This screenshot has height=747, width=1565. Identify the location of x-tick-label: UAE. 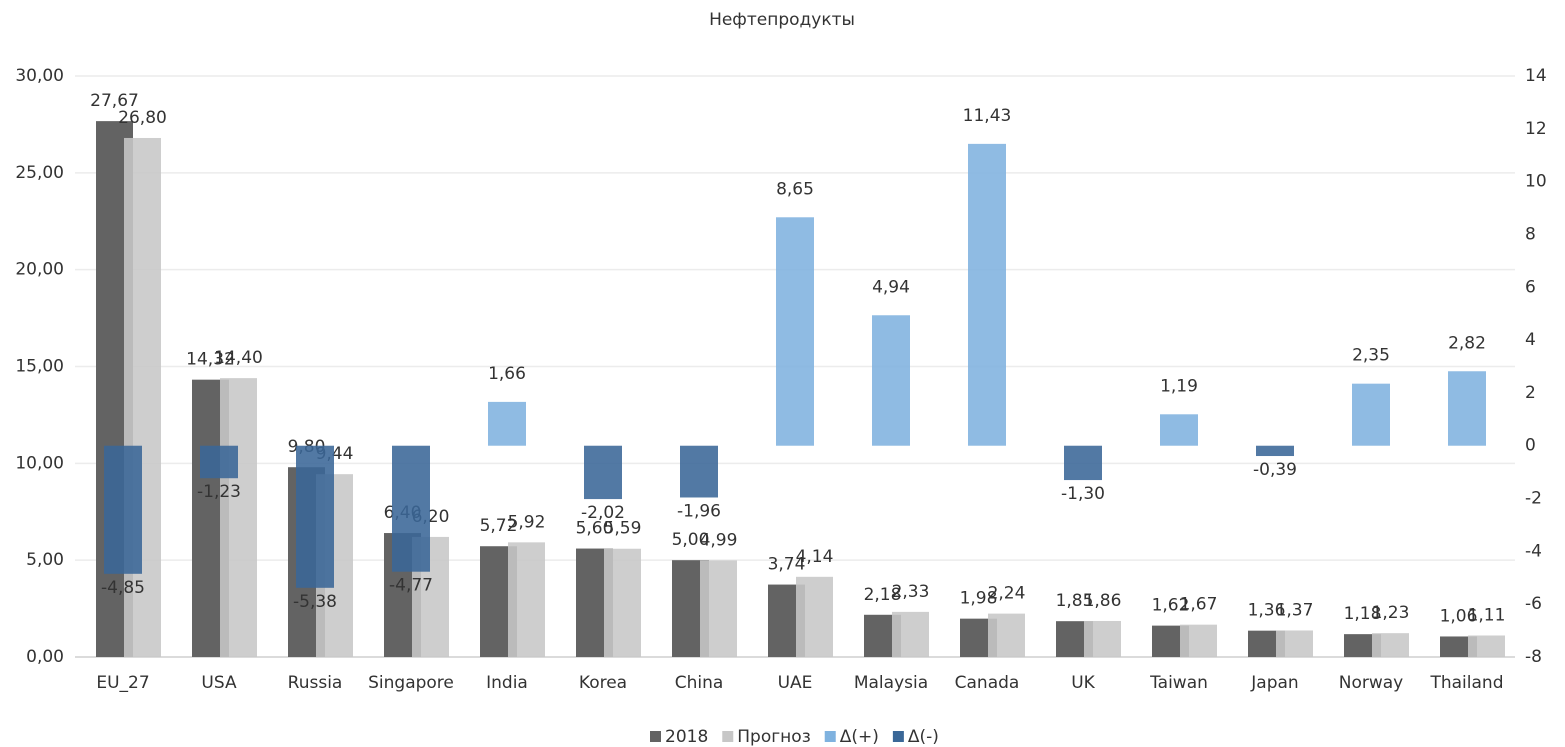
(795, 683).